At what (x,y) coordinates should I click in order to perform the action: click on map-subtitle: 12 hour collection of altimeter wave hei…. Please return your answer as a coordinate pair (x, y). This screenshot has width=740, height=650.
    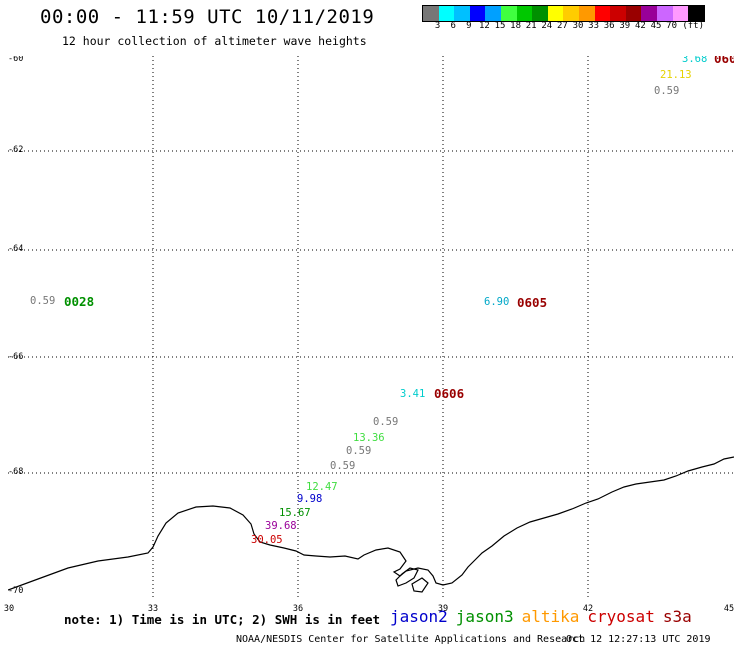
    Looking at the image, I should click on (214, 41).